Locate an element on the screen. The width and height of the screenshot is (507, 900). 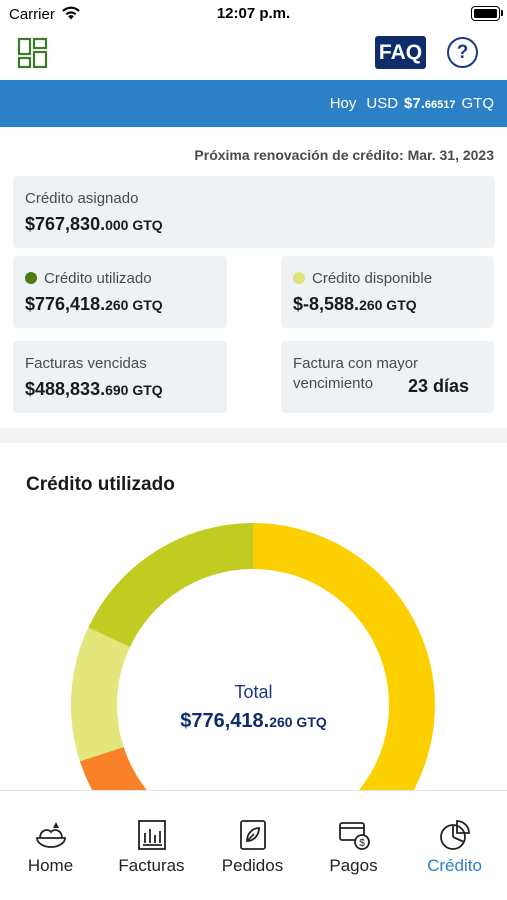
clock: 12:07 p.m. is located at coordinates (253, 13).